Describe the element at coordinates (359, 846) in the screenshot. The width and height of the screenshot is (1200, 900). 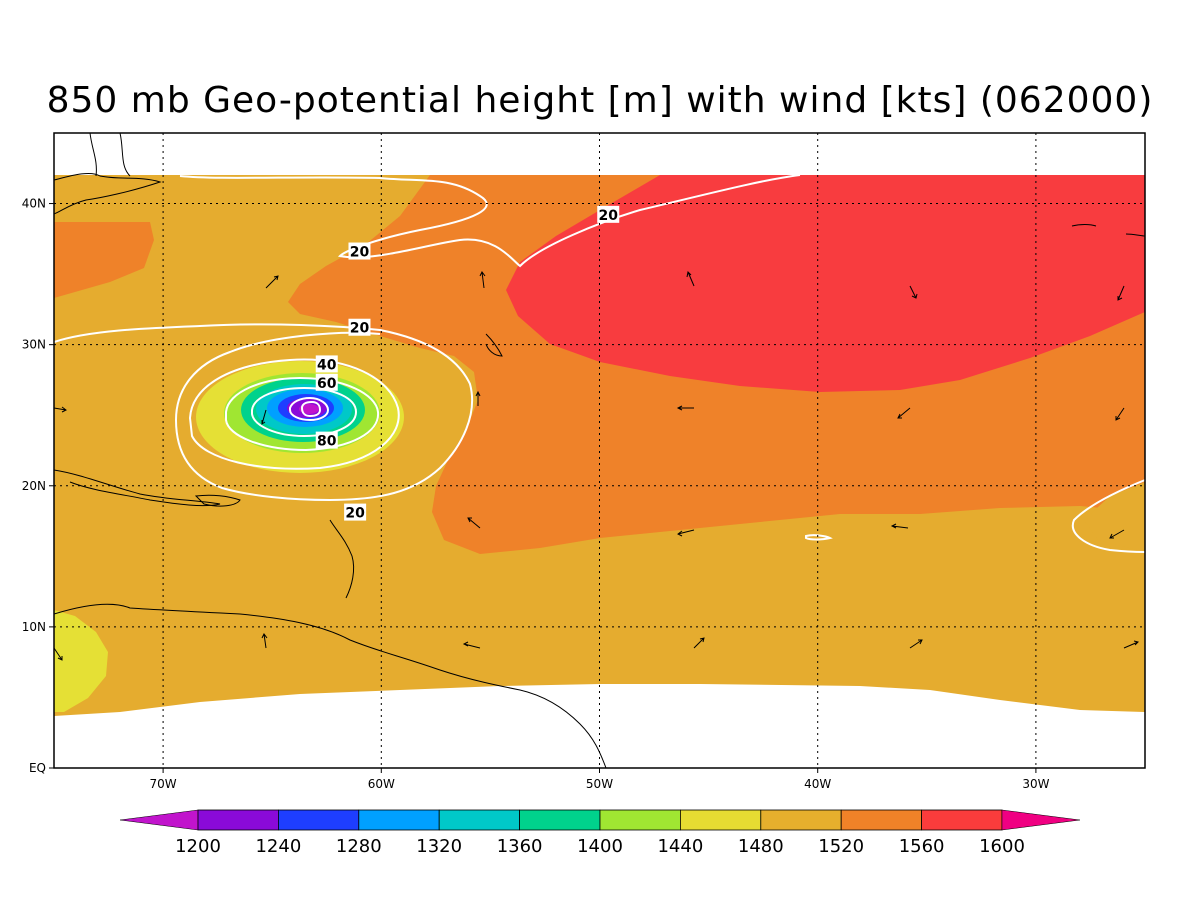
I see `colorbar-label: 1280` at that location.